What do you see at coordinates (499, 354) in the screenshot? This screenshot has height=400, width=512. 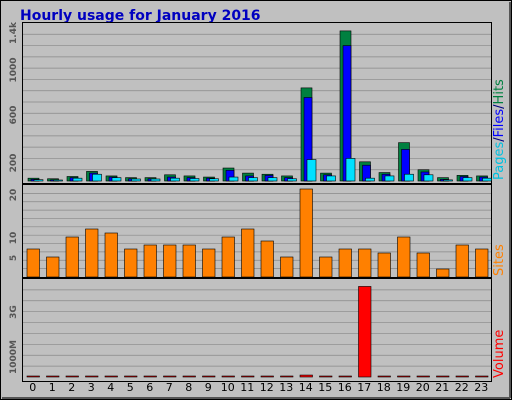 I see `legend-volume: Volume` at bounding box center [499, 354].